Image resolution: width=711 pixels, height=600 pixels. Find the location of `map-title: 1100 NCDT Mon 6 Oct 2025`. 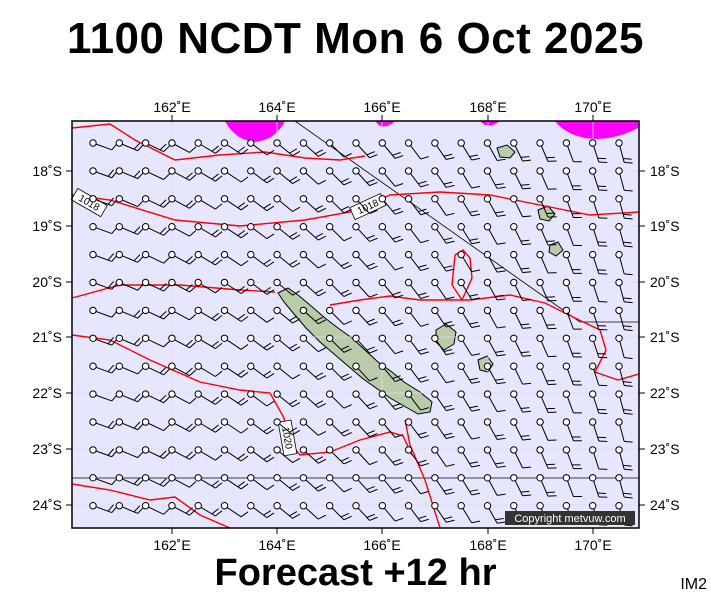

map-title: 1100 NCDT Mon 6 Oct 2025 is located at coordinates (355, 38).